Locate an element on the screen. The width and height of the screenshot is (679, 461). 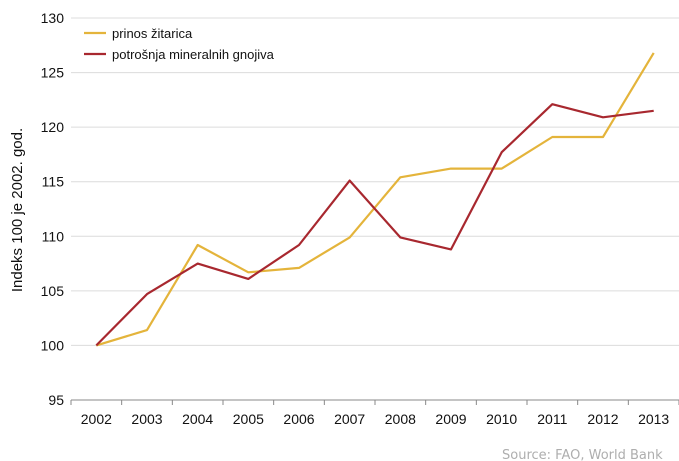
y-tick-label: 130 is located at coordinates (53, 18).